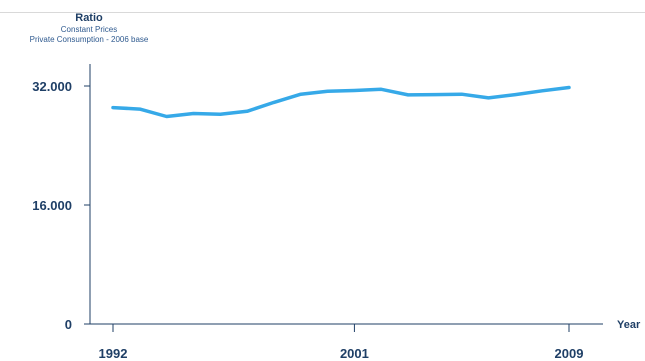 This screenshot has width=645, height=361. What do you see at coordinates (629, 325) in the screenshot?
I see `x-axis-title: Year` at bounding box center [629, 325].